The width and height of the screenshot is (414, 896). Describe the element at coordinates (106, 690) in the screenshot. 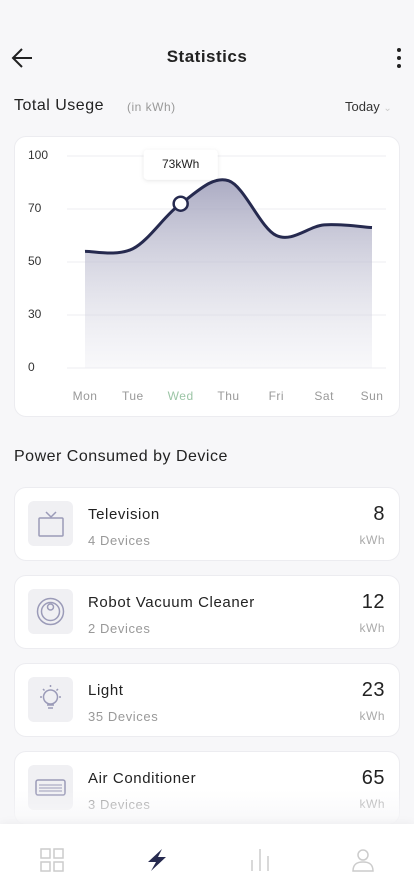

I see `device-name: Light` at that location.